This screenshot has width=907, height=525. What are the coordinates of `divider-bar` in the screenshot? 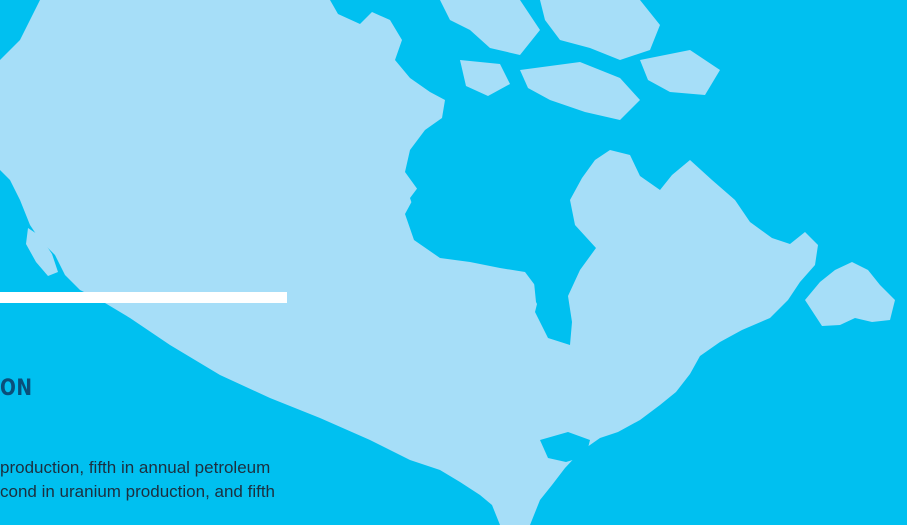 It's located at (143, 297).